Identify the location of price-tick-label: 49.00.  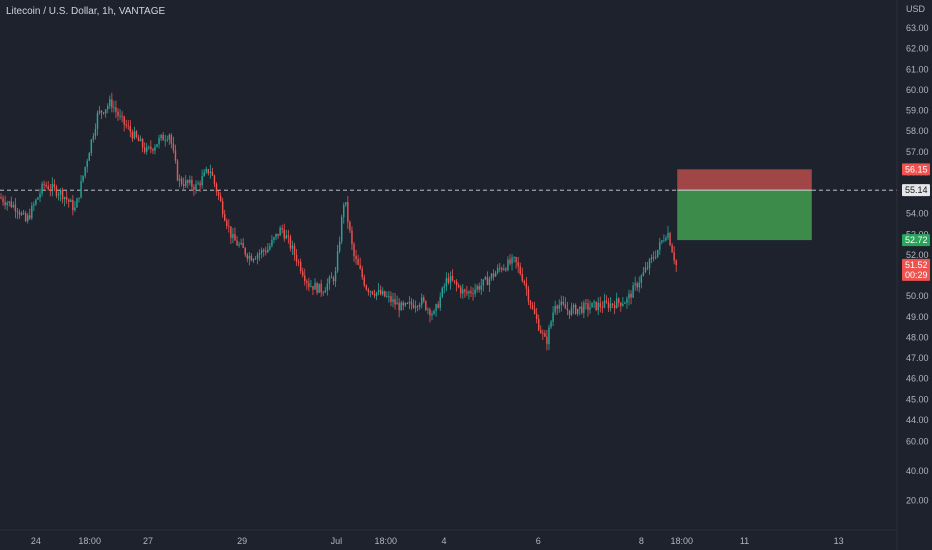
(917, 317).